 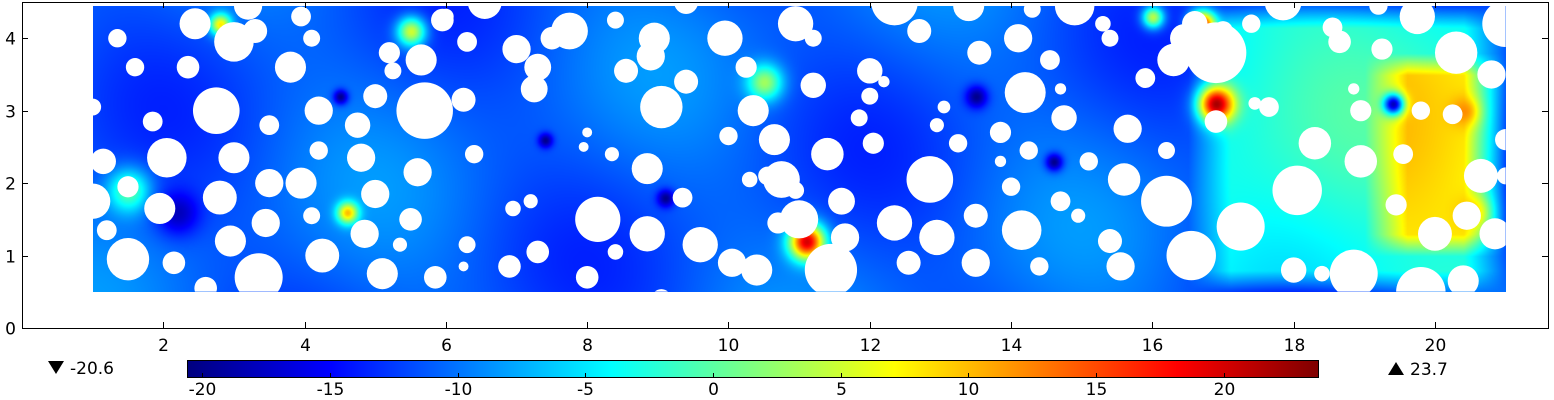 I want to click on colorbar-tick-label: 20, so click(x=1225, y=390).